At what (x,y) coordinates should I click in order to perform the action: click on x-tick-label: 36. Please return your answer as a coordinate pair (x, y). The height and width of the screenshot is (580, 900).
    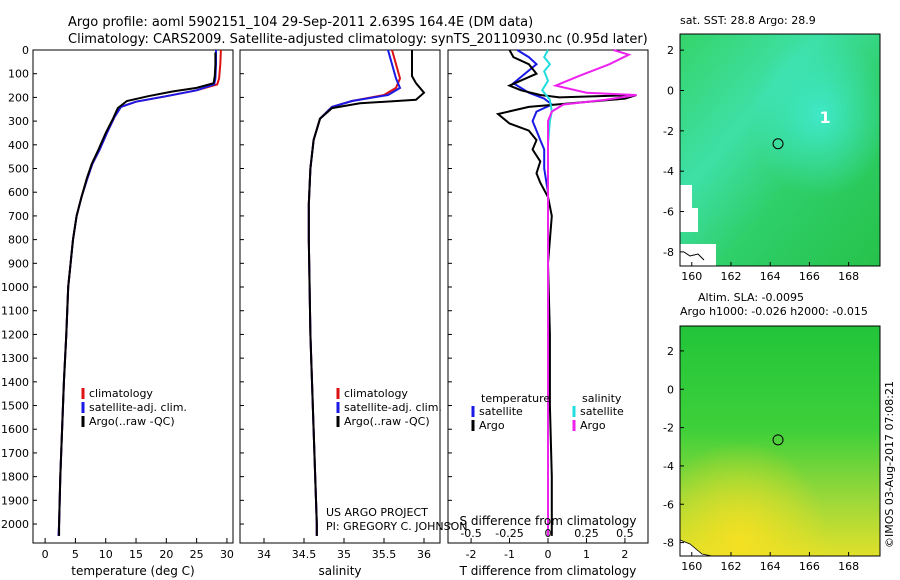
    Looking at the image, I should click on (424, 554).